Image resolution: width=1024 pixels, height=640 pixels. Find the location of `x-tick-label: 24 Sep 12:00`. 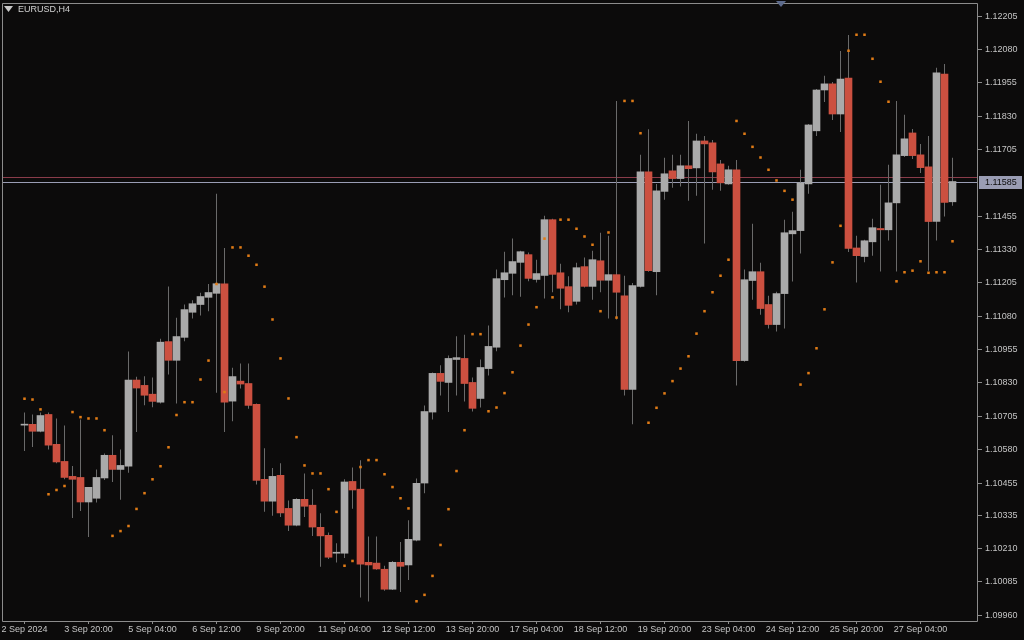

x-tick-label: 24 Sep 12:00 is located at coordinates (792, 628).